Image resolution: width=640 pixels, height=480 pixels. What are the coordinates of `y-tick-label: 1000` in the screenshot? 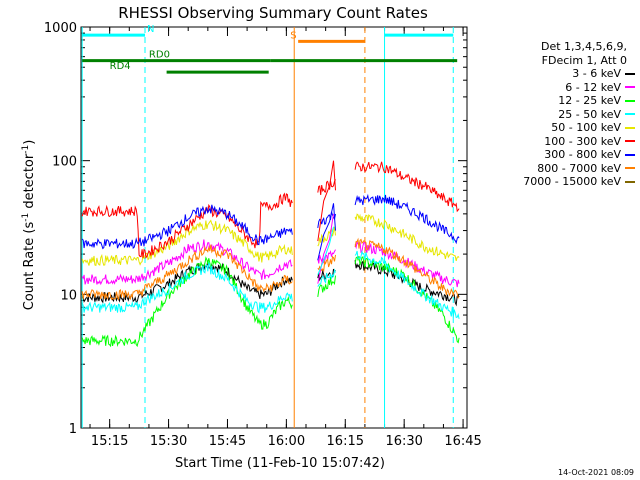 It's located at (60, 28).